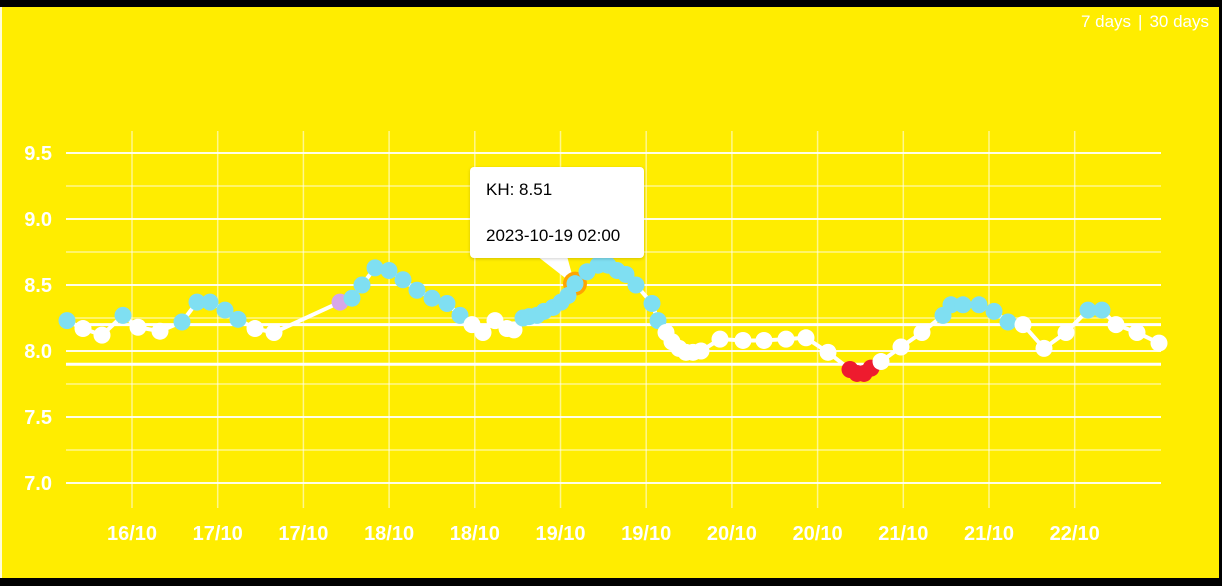 The image size is (1222, 586). What do you see at coordinates (38, 319) in the screenshot?
I see `y-axis-labels: 9.5 9.0 8.5 8.0 7.5 7.0` at bounding box center [38, 319].